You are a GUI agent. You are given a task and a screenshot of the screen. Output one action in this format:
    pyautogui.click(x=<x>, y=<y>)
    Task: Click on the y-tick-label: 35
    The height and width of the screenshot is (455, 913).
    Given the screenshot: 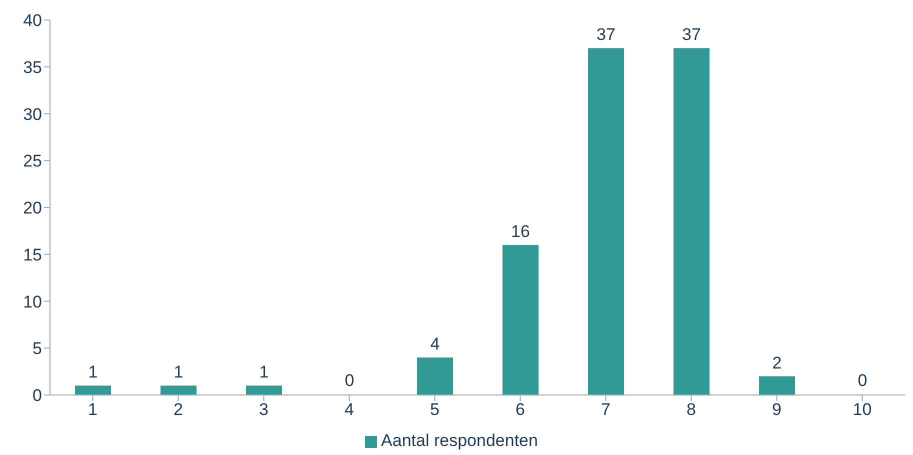 What is the action you would take?
    pyautogui.click(x=32, y=67)
    